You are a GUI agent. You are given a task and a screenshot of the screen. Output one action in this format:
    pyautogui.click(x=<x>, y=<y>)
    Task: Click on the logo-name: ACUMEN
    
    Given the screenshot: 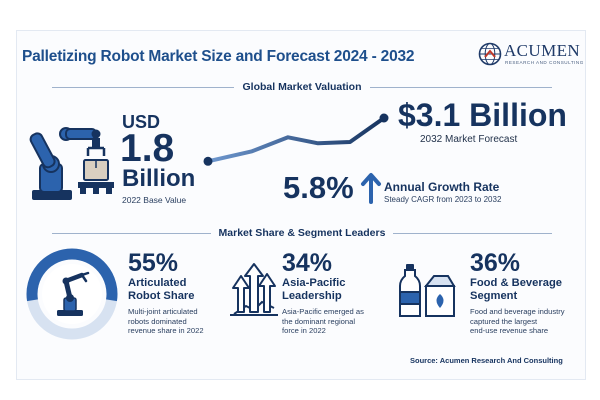 What is the action you would take?
    pyautogui.click(x=542, y=50)
    